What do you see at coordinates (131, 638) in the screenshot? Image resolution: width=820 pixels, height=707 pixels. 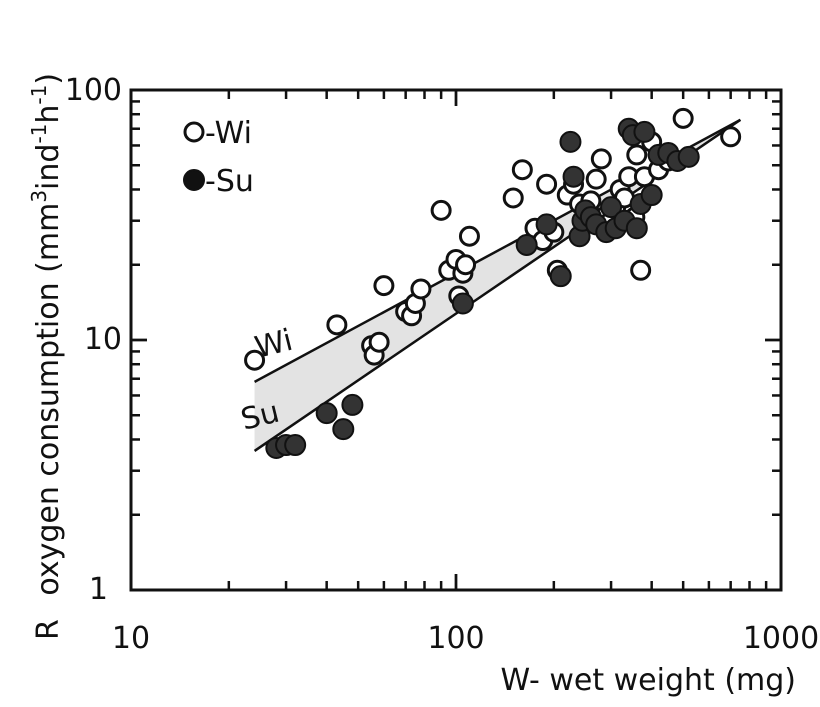 I see `x-tick-label-10: 10` at bounding box center [131, 638].